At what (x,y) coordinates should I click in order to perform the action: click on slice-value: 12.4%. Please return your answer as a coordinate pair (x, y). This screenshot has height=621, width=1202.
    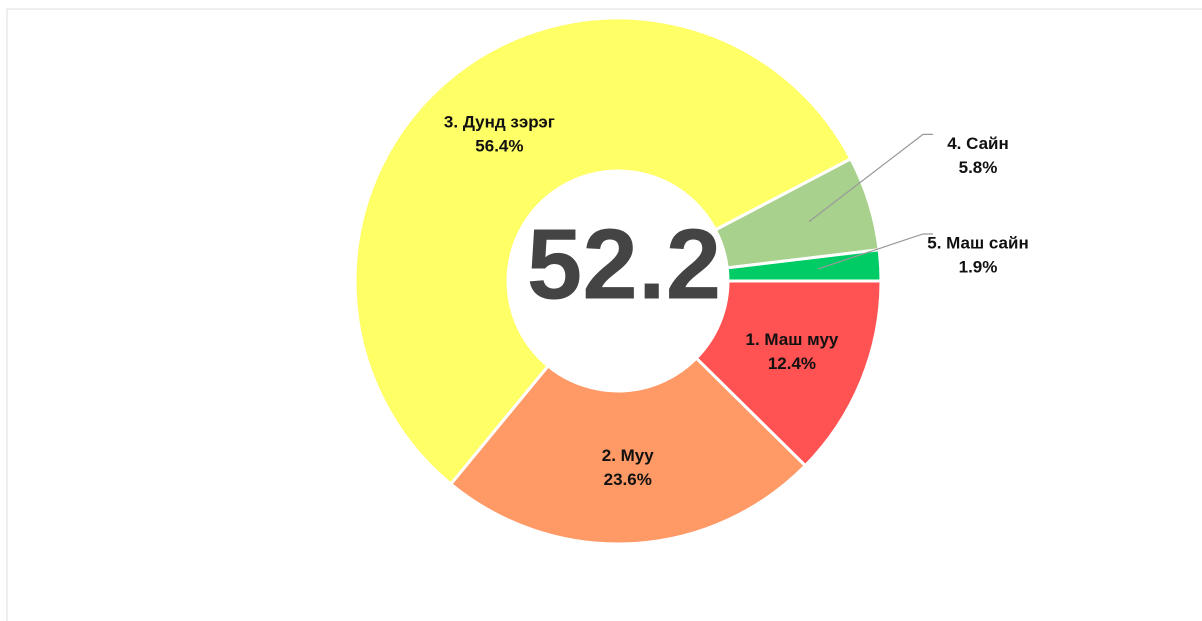
    Looking at the image, I should click on (792, 363).